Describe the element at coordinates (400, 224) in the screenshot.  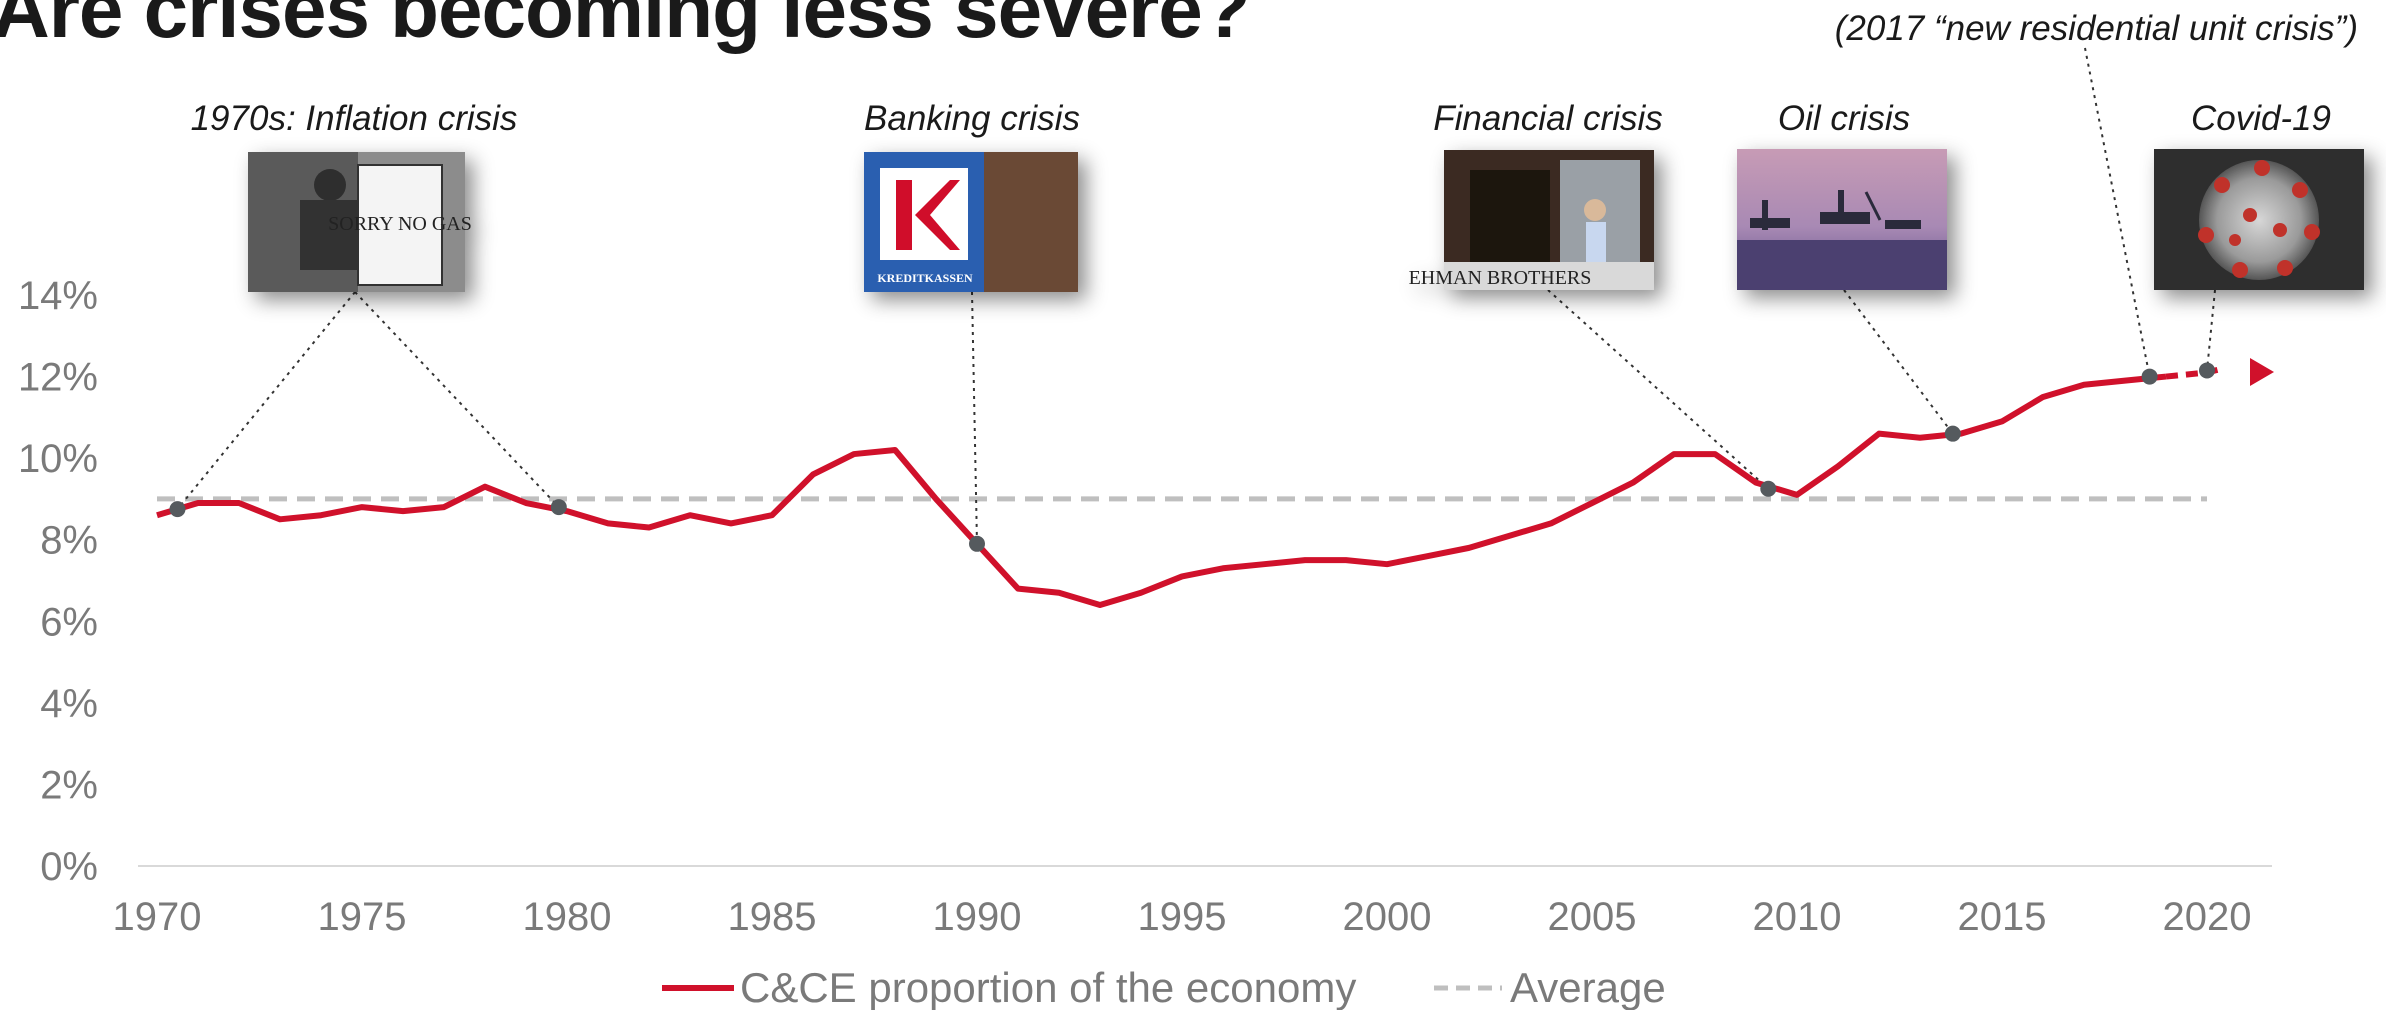
I see `photo-sign-text: SORRY NO GAS` at that location.